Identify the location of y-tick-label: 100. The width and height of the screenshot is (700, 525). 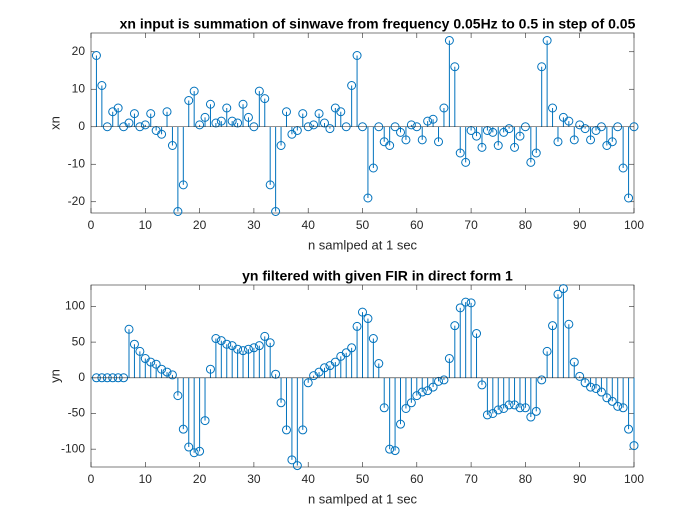
(75, 306).